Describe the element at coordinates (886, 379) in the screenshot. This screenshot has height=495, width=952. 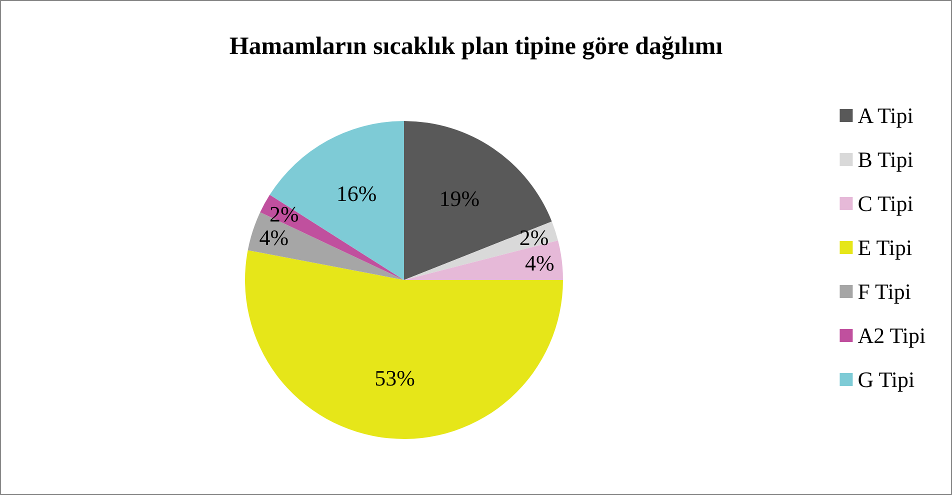
I see `legend-label: G Tipi` at that location.